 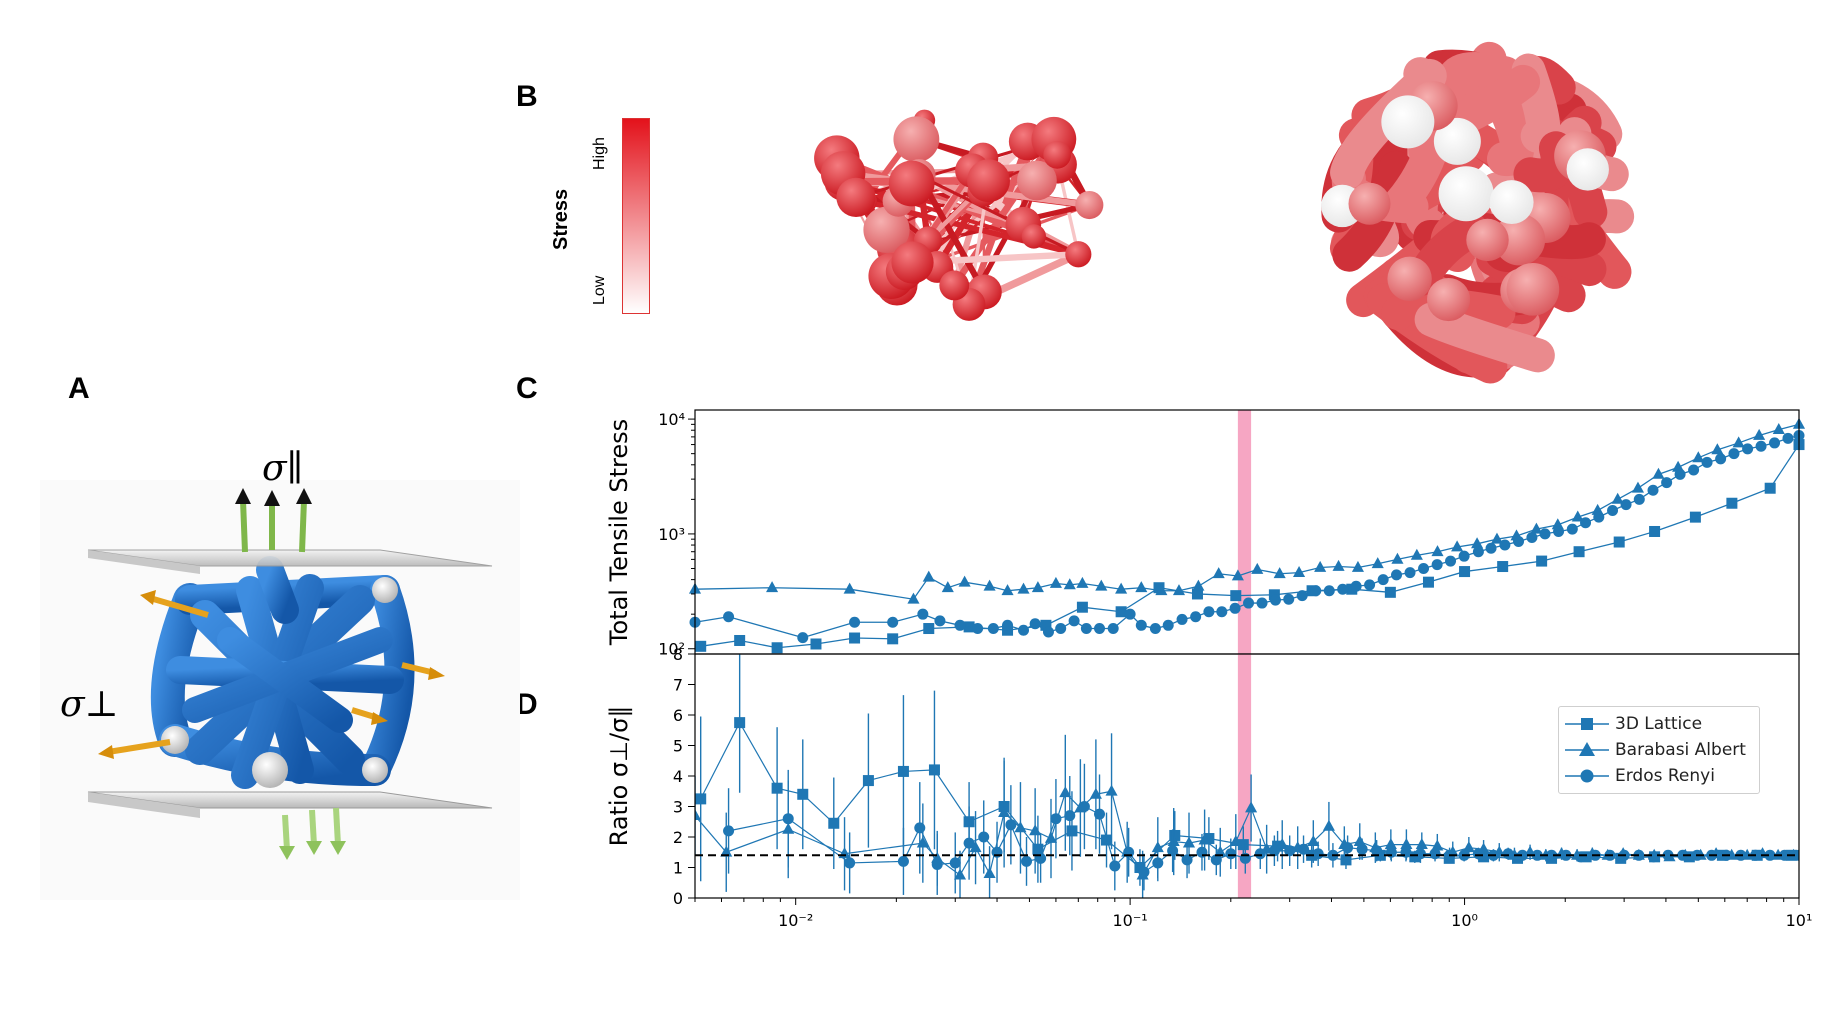 I want to click on legend-item-barabasi-albert: Barabasi Albert, so click(x=1659, y=750).